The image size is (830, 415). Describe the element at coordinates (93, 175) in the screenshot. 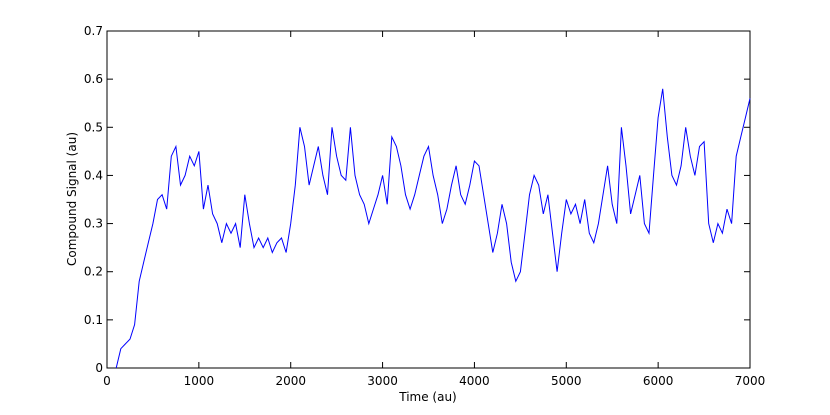

I see `y-tick-label: 0.4` at that location.